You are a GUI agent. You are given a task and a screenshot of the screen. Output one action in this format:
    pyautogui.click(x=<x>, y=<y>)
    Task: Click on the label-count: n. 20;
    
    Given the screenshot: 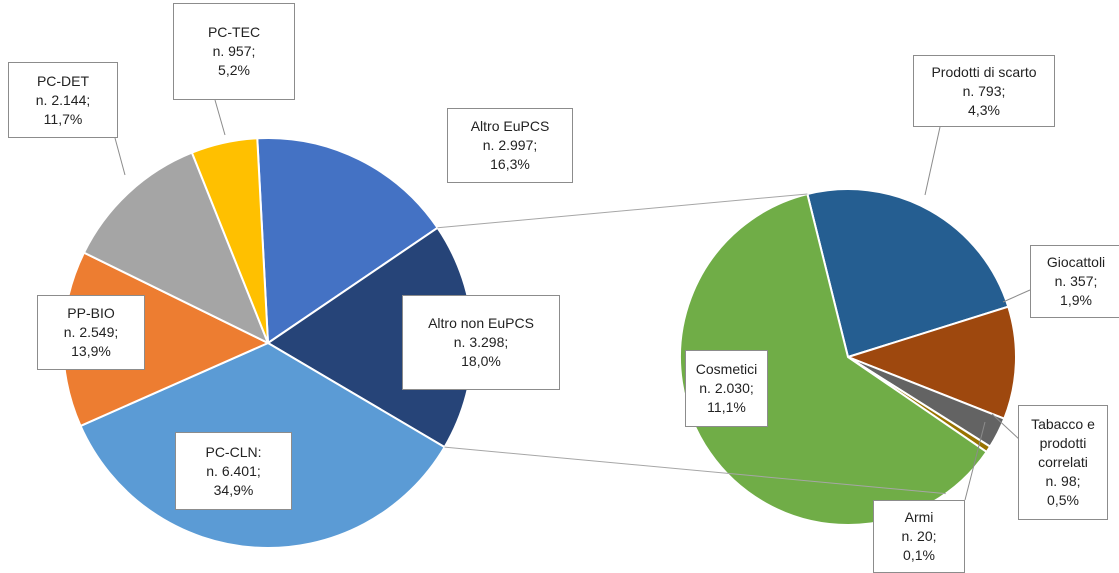 What is the action you would take?
    pyautogui.click(x=919, y=536)
    